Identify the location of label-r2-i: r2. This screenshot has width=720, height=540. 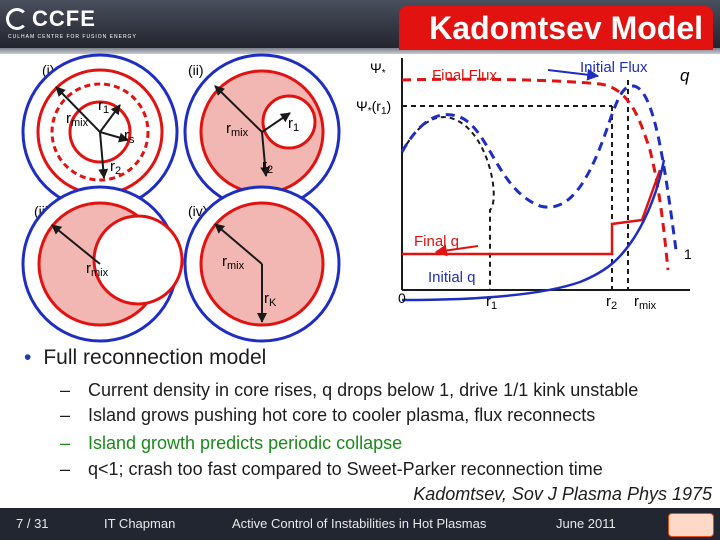
(115, 167).